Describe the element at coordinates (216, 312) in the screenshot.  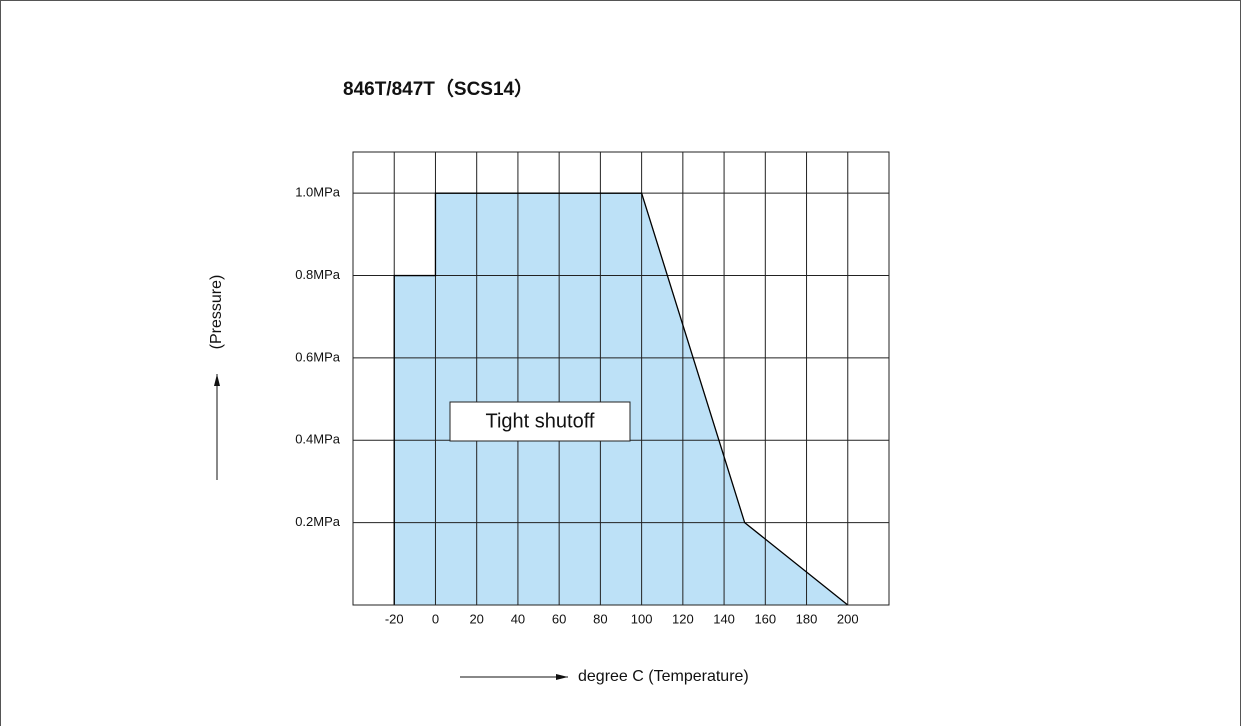
I see `y-axis-label: (Pressure)` at that location.